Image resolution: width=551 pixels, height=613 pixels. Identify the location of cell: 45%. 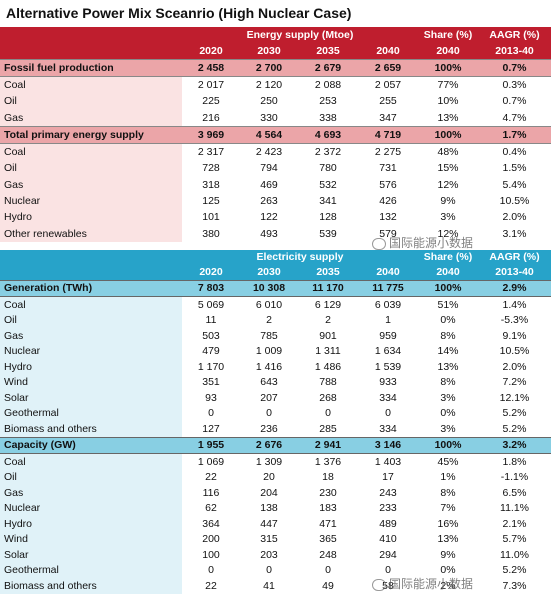
(448, 461).